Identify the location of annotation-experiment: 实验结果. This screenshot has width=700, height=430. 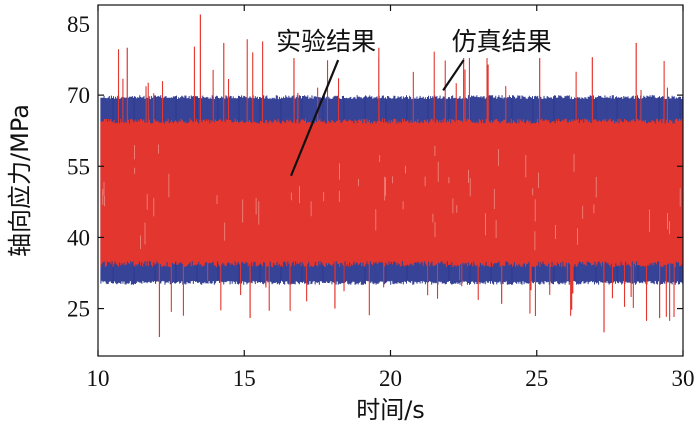
(326, 101).